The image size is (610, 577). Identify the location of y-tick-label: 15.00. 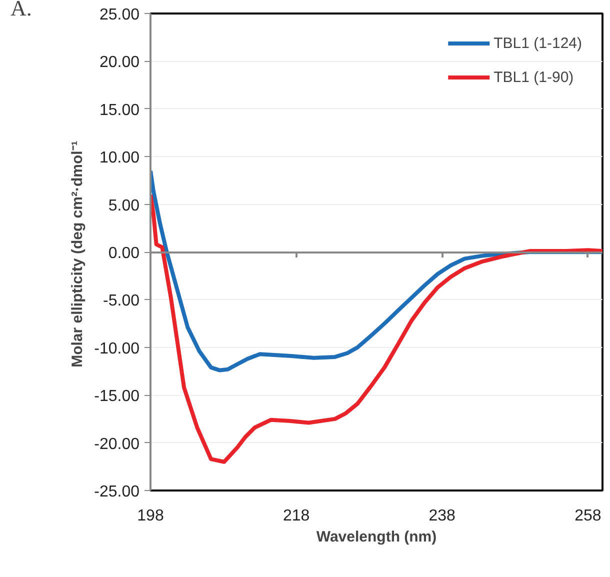
(119, 110).